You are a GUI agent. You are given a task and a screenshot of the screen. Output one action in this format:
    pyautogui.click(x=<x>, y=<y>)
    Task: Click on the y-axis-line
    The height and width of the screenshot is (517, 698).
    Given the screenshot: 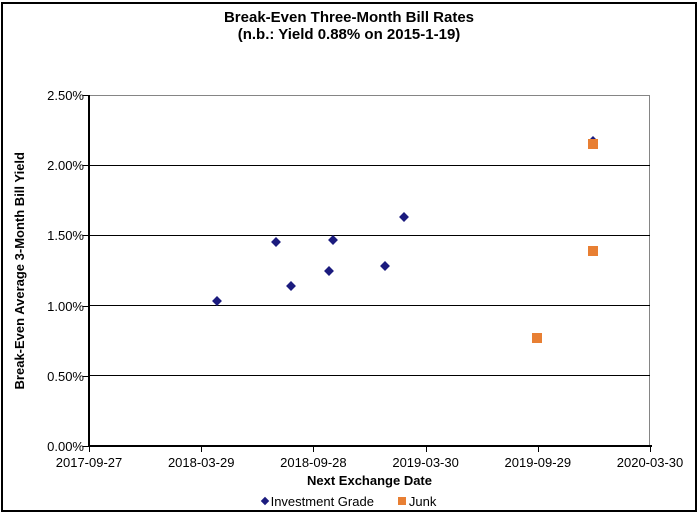 What is the action you would take?
    pyautogui.click(x=89, y=271)
    